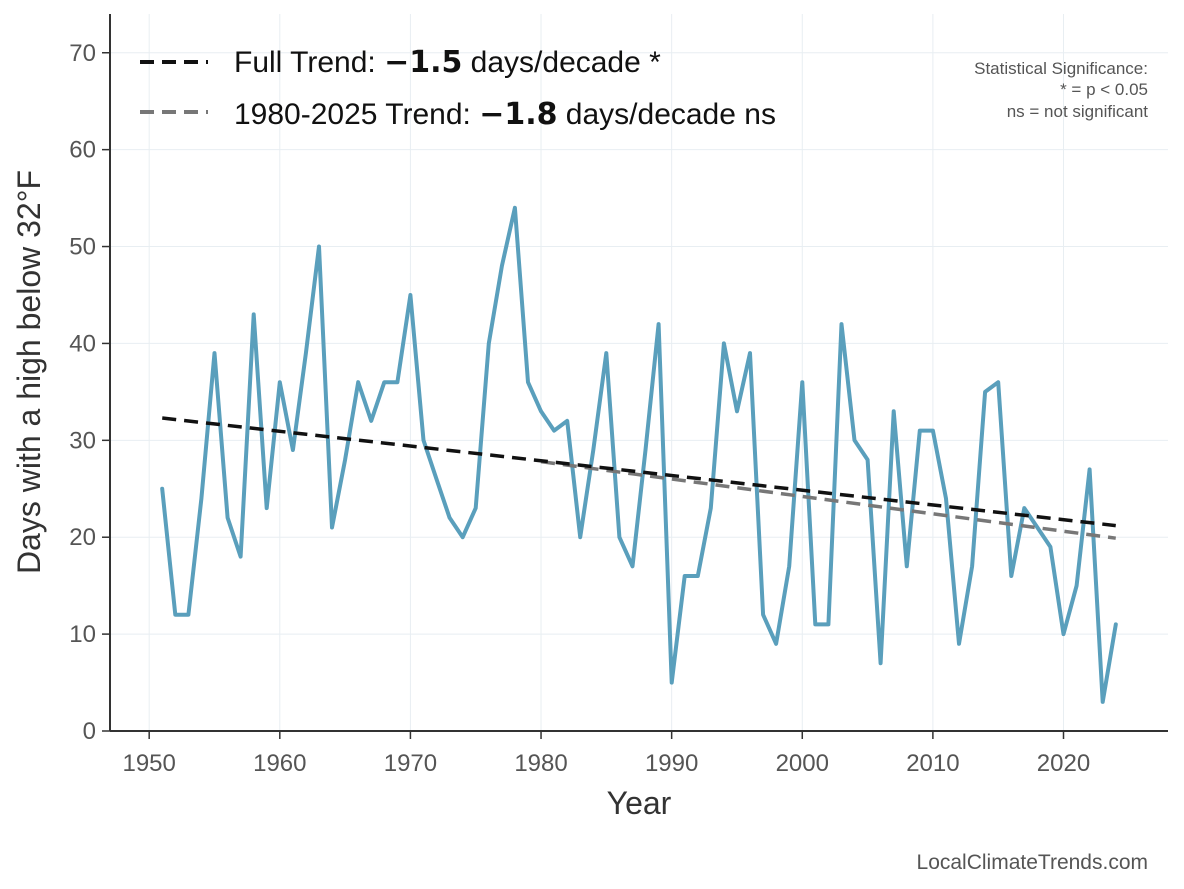 The image size is (1184, 889). I want to click on legend-prefix-recent-trend: 1980-2025 Trend:, so click(356, 114).